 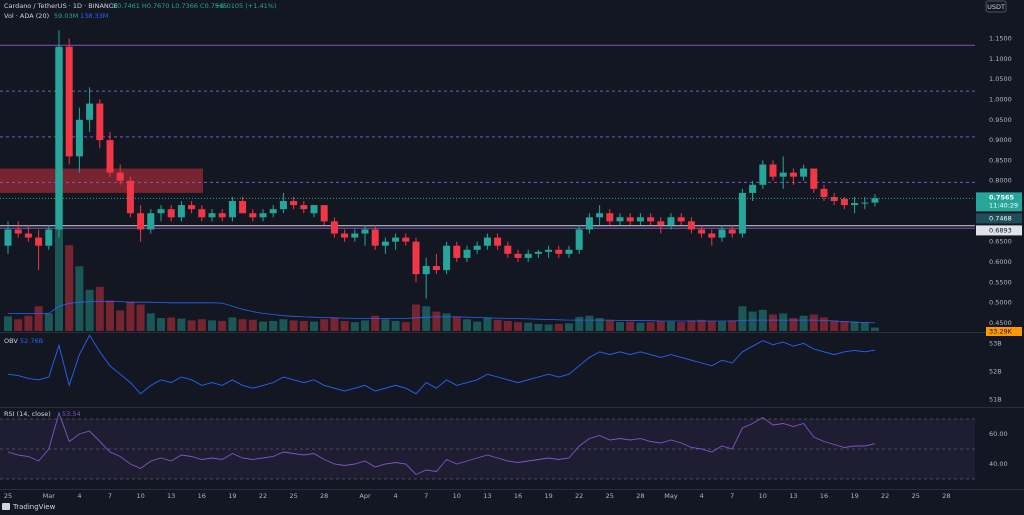 What do you see at coordinates (94, 16) in the screenshot?
I see `volume-ma-value: 138.33M` at bounding box center [94, 16].